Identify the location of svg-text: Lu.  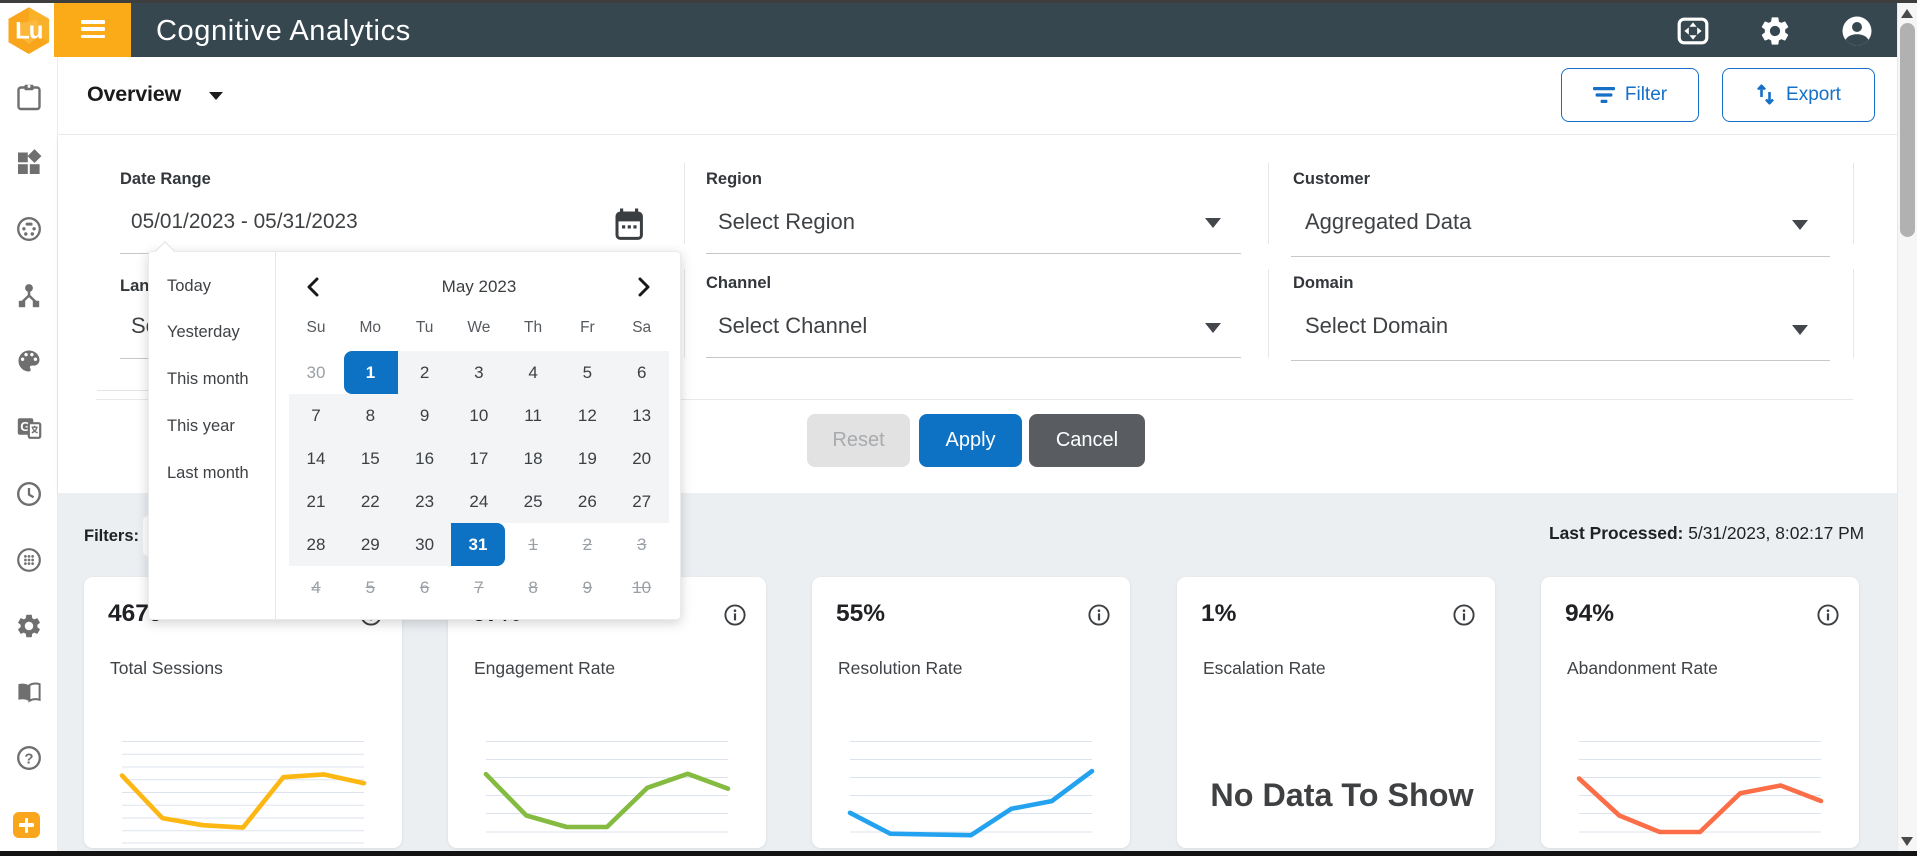
(29, 31).